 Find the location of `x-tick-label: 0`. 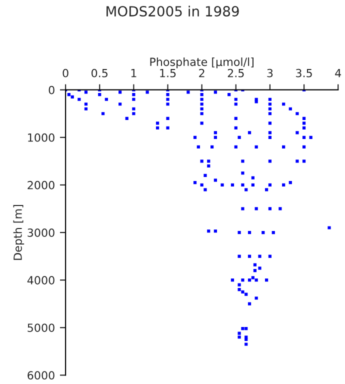

x-tick-label: 0 is located at coordinates (65, 73).